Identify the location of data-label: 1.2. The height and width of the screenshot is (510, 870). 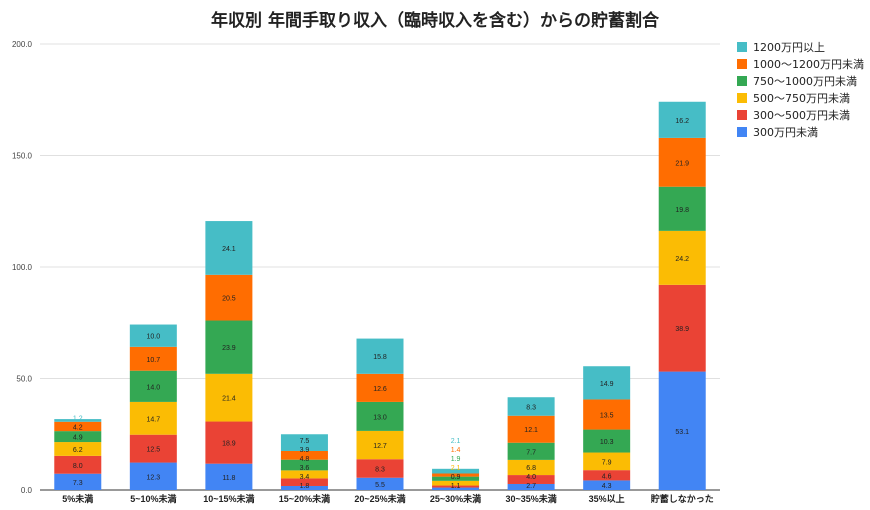
(78, 418).